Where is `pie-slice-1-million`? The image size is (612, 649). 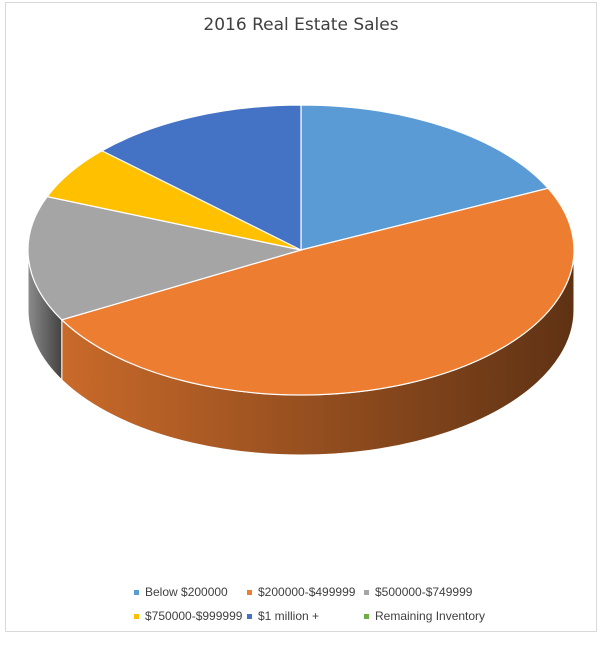
pie-slice-1-million is located at coordinates (201, 177).